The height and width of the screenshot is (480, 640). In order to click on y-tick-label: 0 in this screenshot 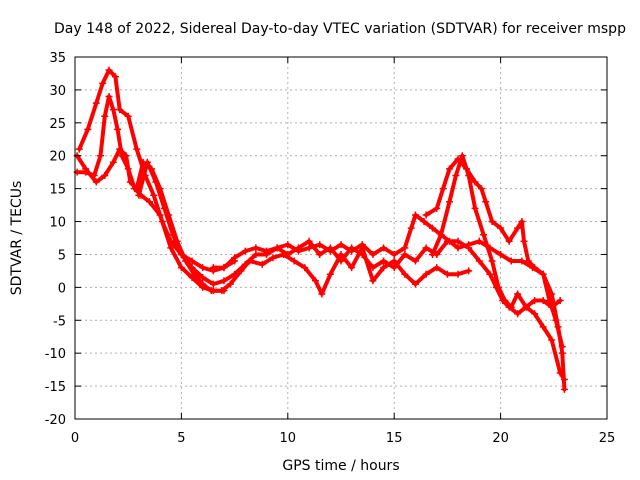, I will do `click(62, 288)`.